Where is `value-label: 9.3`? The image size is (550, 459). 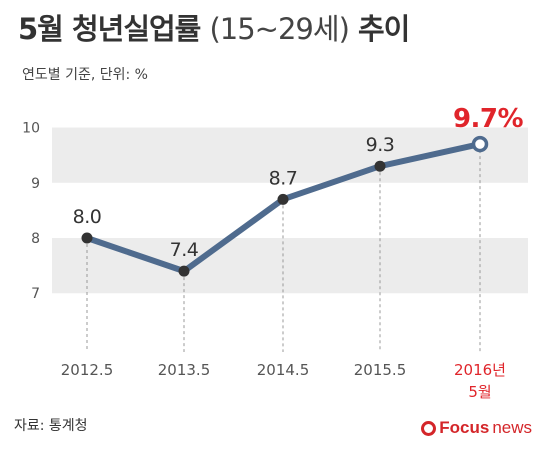
value-label: 9.3 is located at coordinates (380, 145).